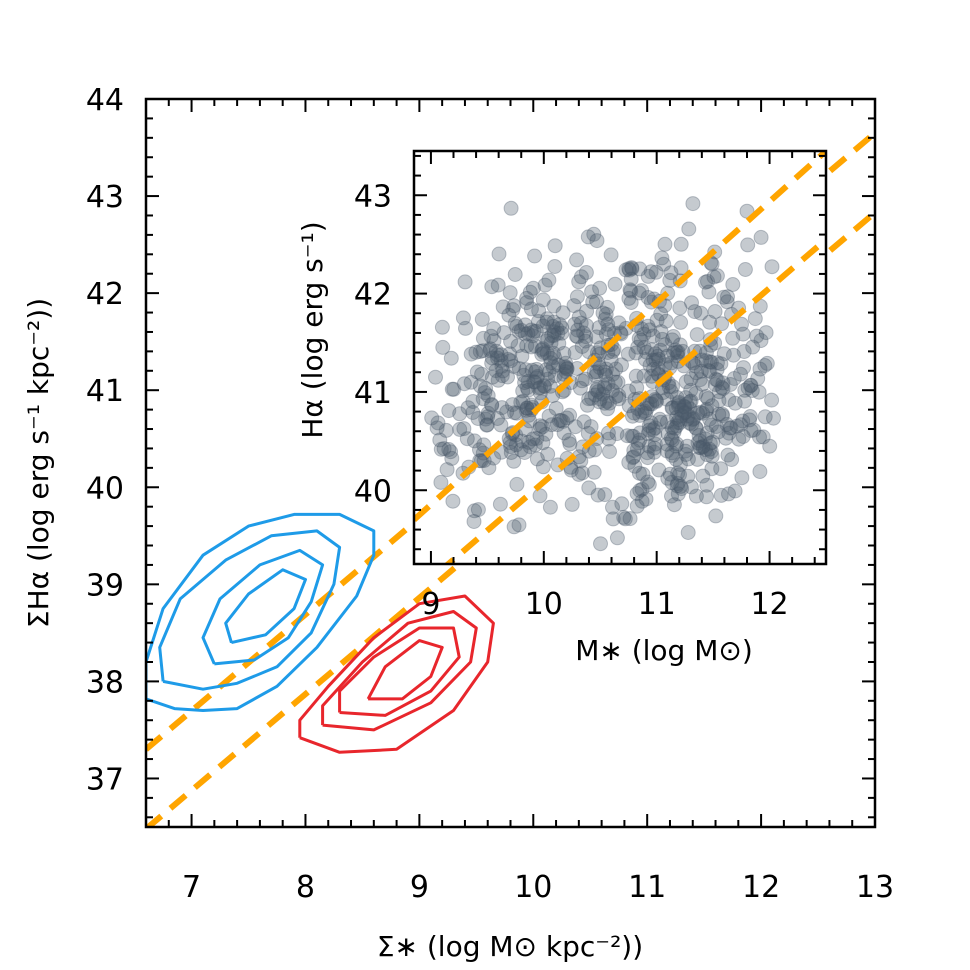 This screenshot has width=970, height=970. Describe the element at coordinates (533, 887) in the screenshot. I see `main-x-tick-label: 10` at that location.